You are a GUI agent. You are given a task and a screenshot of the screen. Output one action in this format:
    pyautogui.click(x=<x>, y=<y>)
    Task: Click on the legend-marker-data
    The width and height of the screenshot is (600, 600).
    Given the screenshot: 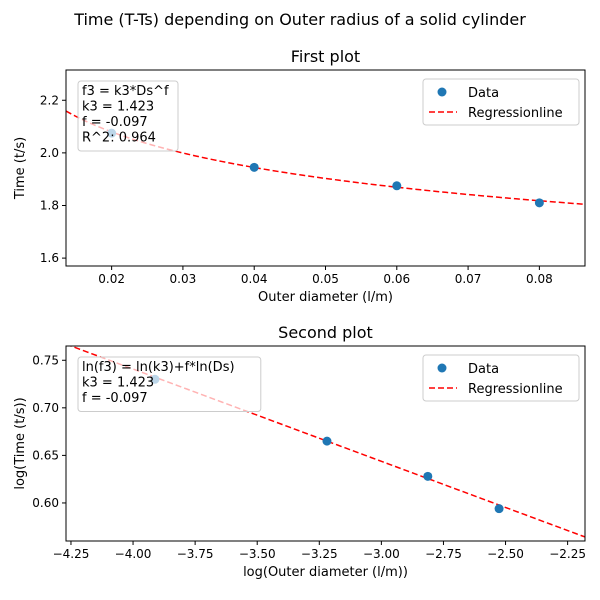 What is the action you would take?
    pyautogui.click(x=442, y=92)
    